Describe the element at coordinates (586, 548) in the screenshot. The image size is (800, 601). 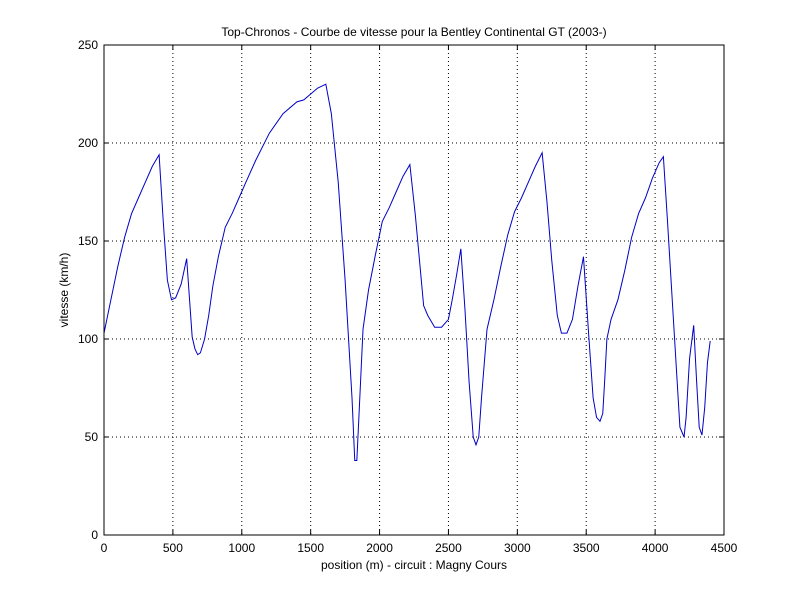
I see `x-tick-label: 3500` at that location.